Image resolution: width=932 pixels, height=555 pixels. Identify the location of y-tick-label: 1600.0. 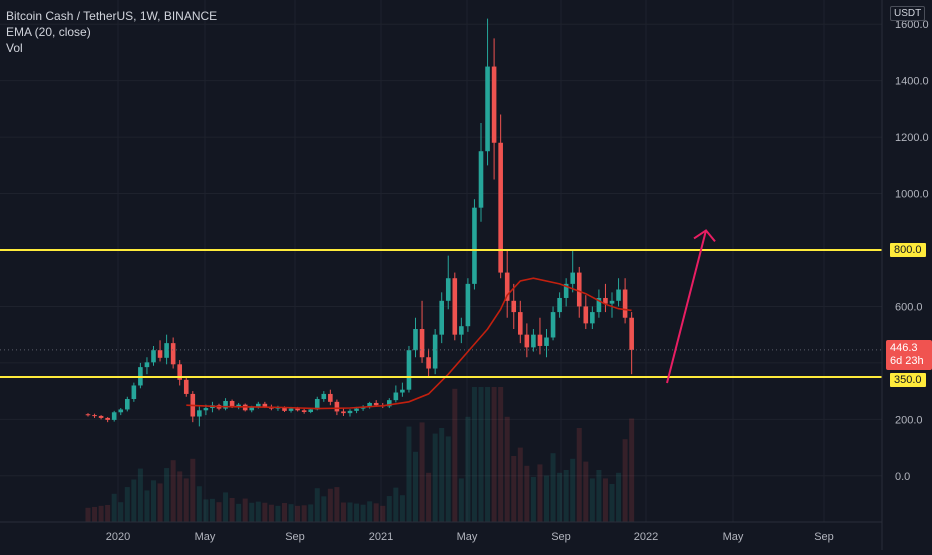
(912, 25).